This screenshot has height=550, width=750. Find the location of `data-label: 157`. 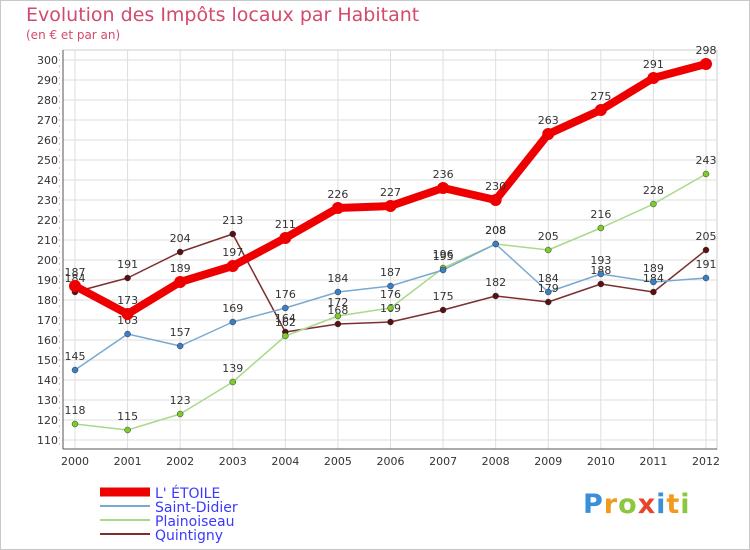

data-label: 157 is located at coordinates (180, 332).